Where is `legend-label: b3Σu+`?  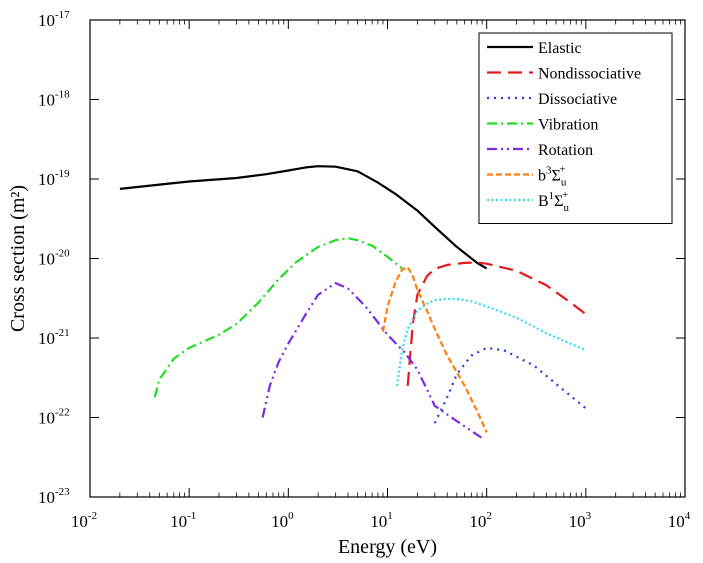 legend-label: b3Σu+ is located at coordinates (552, 176).